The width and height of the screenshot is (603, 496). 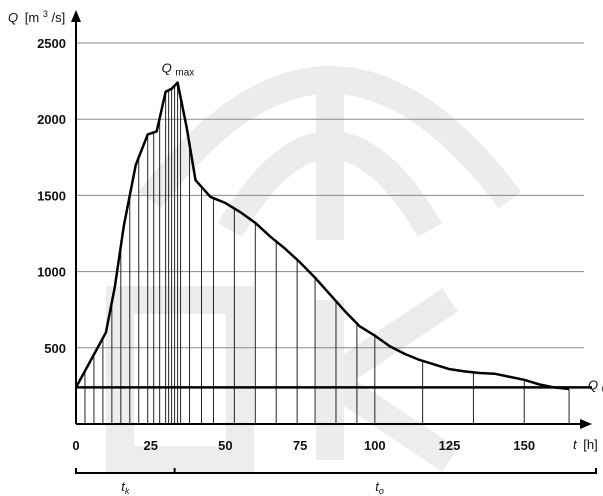 What do you see at coordinates (36, 15) in the screenshot?
I see `y-axis-label: Q [m 3 /s]` at bounding box center [36, 15].